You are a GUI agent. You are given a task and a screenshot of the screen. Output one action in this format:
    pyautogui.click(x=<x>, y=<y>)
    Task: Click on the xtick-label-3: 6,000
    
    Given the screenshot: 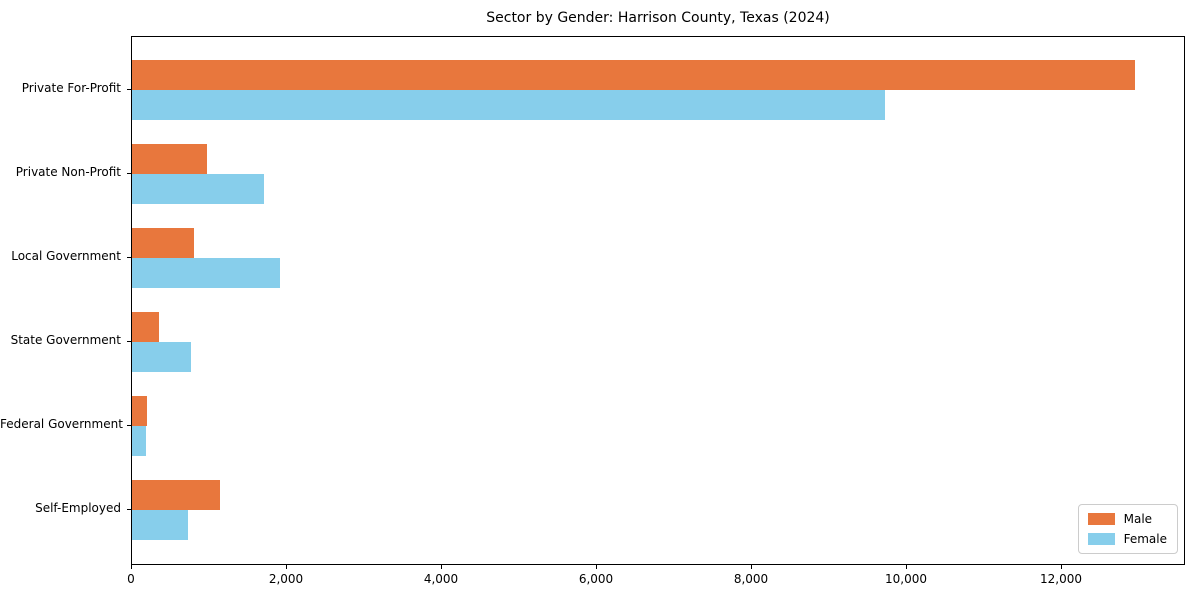 What is the action you would take?
    pyautogui.click(x=596, y=579)
    